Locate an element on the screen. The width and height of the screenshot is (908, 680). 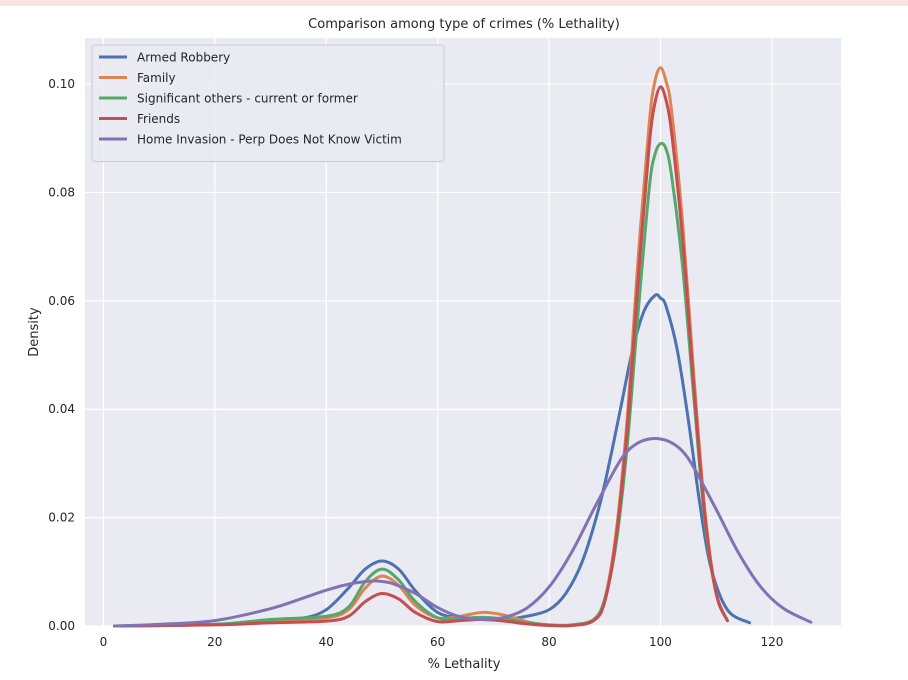
legend-box is located at coordinates (268, 103).